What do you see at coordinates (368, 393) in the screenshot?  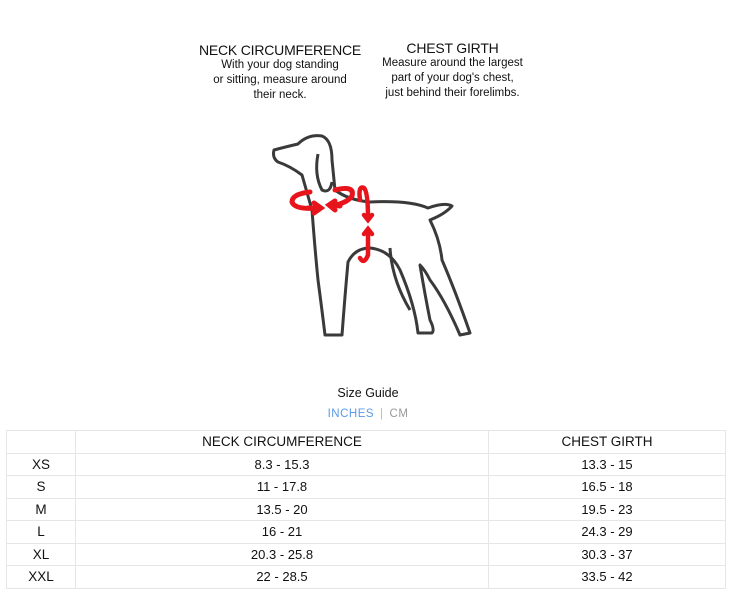 I see `size-guide-title: Size Guide` at bounding box center [368, 393].